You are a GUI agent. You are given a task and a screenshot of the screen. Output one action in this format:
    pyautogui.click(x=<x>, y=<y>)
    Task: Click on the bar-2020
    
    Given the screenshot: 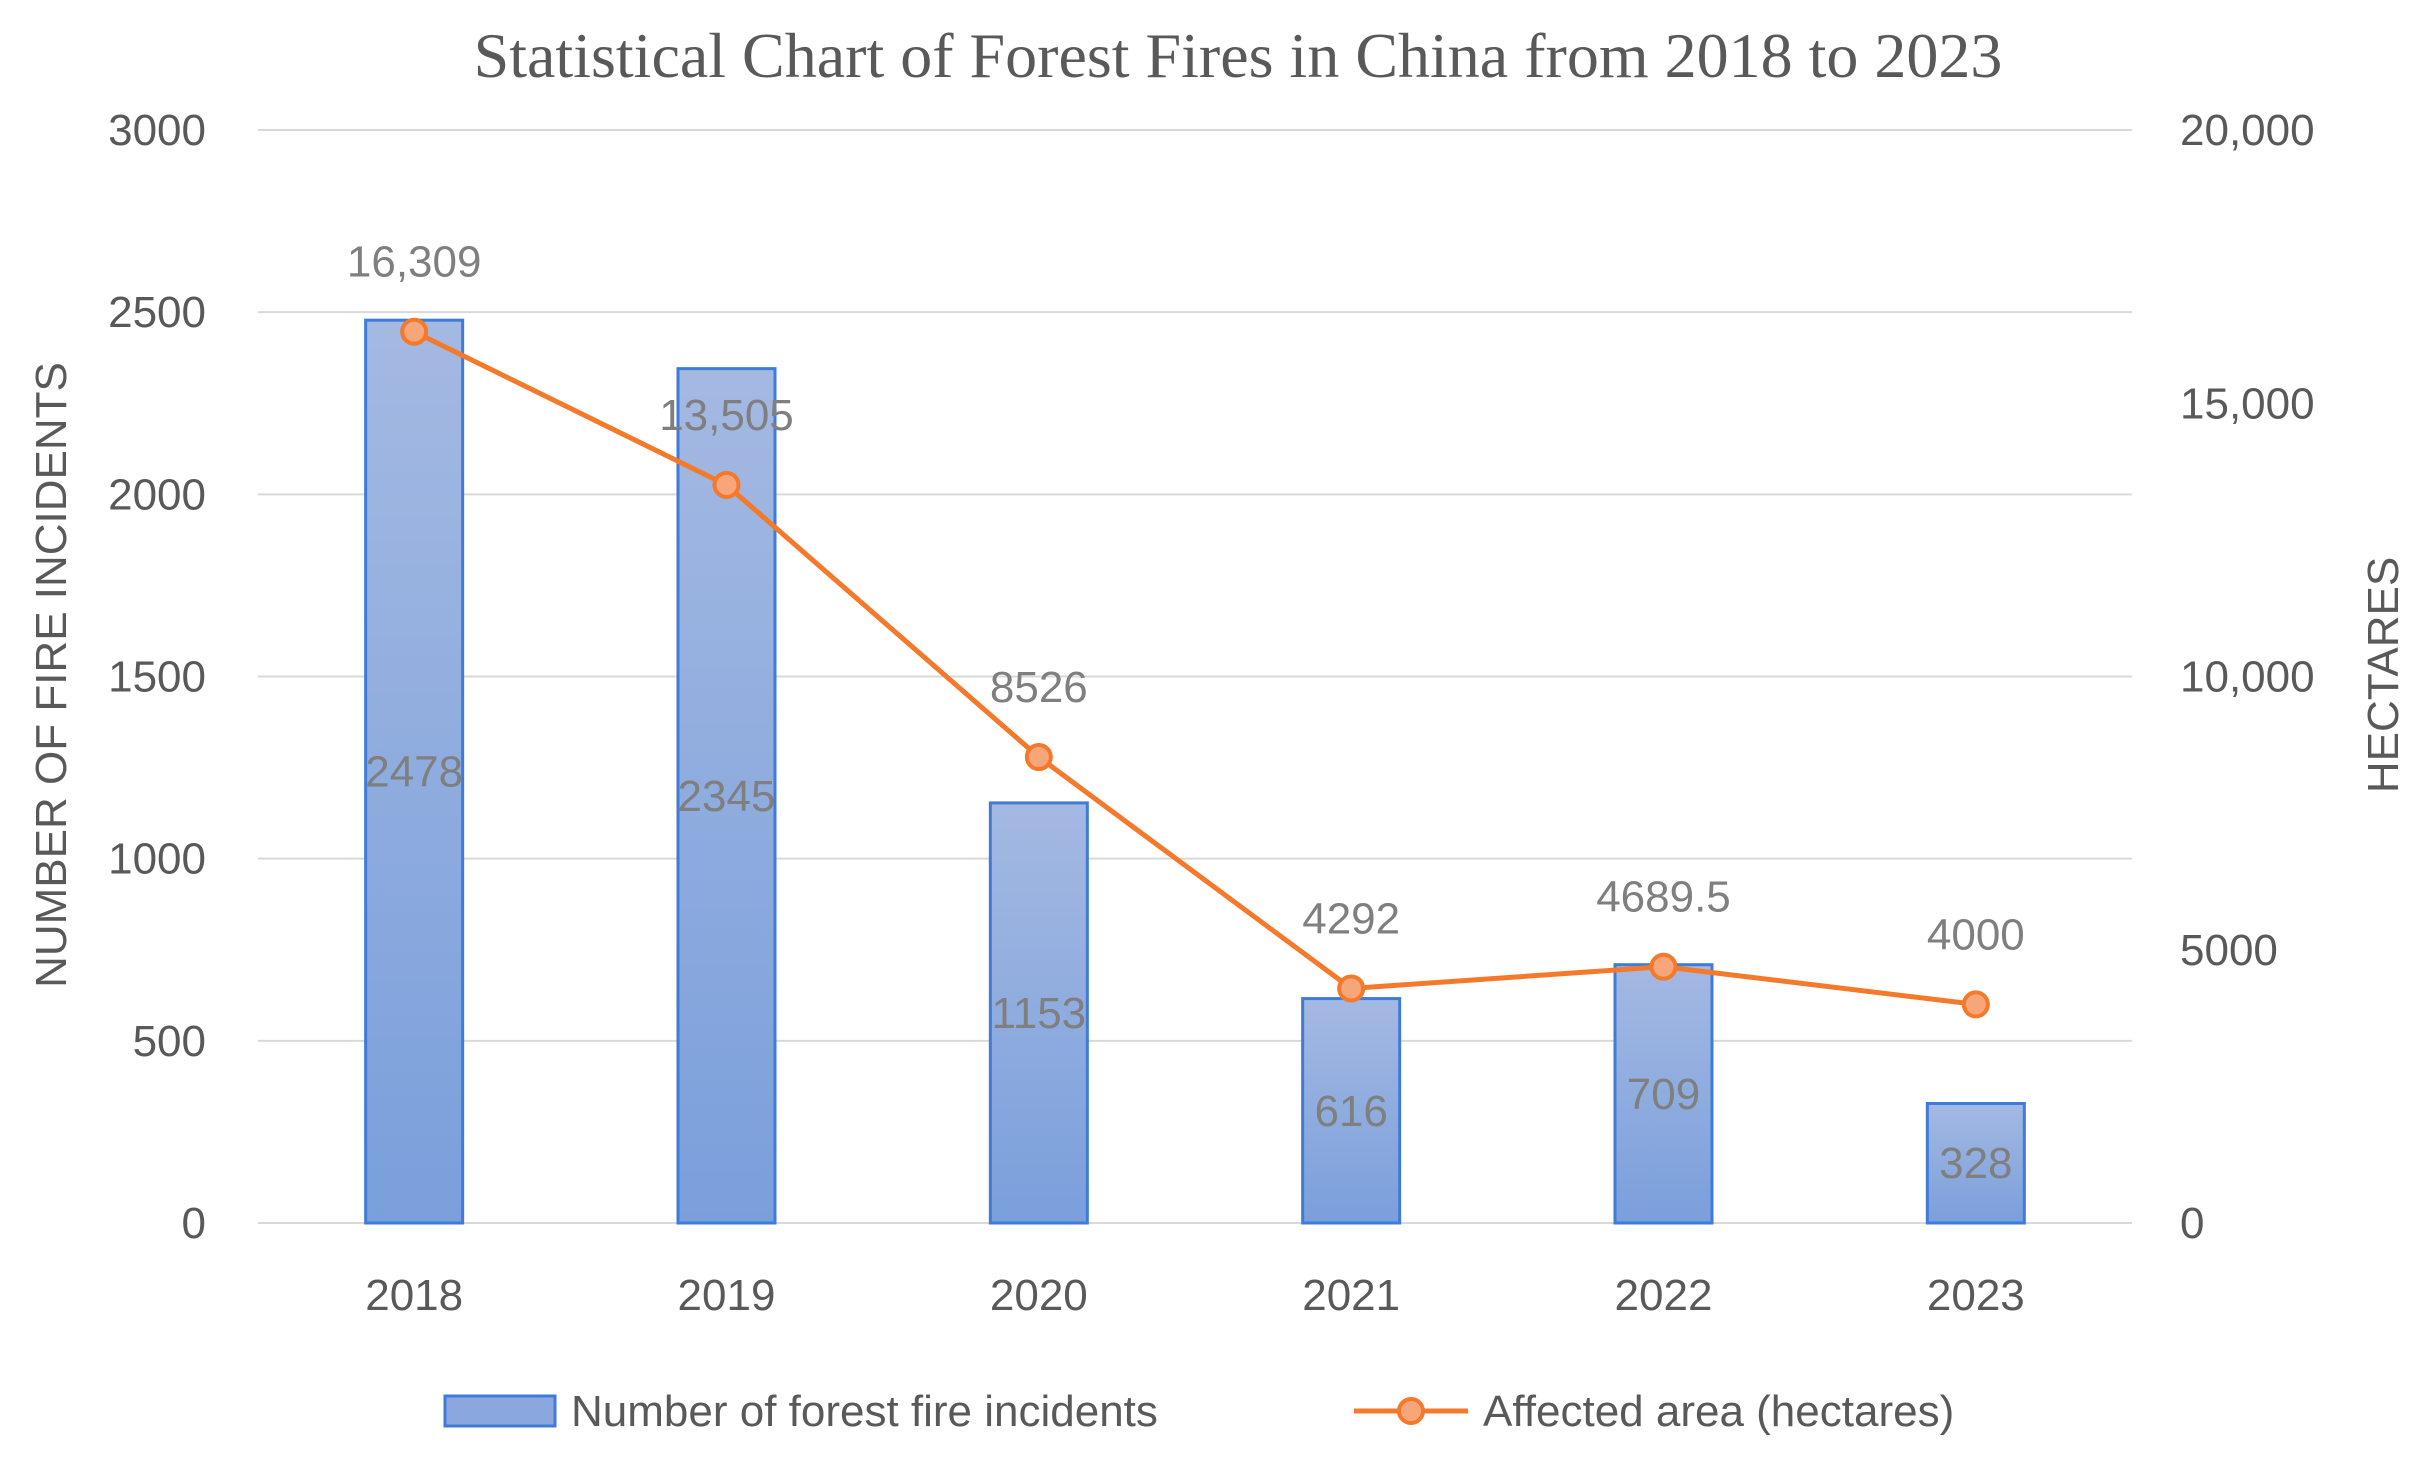 What is the action you would take?
    pyautogui.click(x=1038, y=1013)
    